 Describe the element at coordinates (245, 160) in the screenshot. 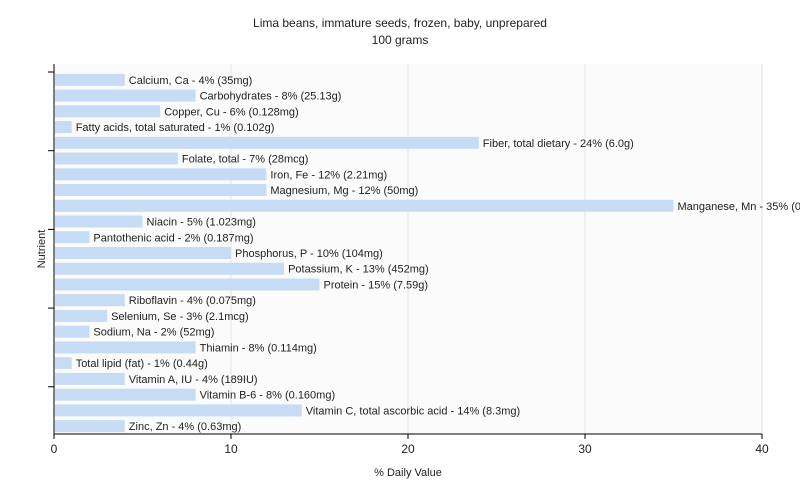

I see `bar-label-5: Folate, total - 7% (28mcg)` at that location.